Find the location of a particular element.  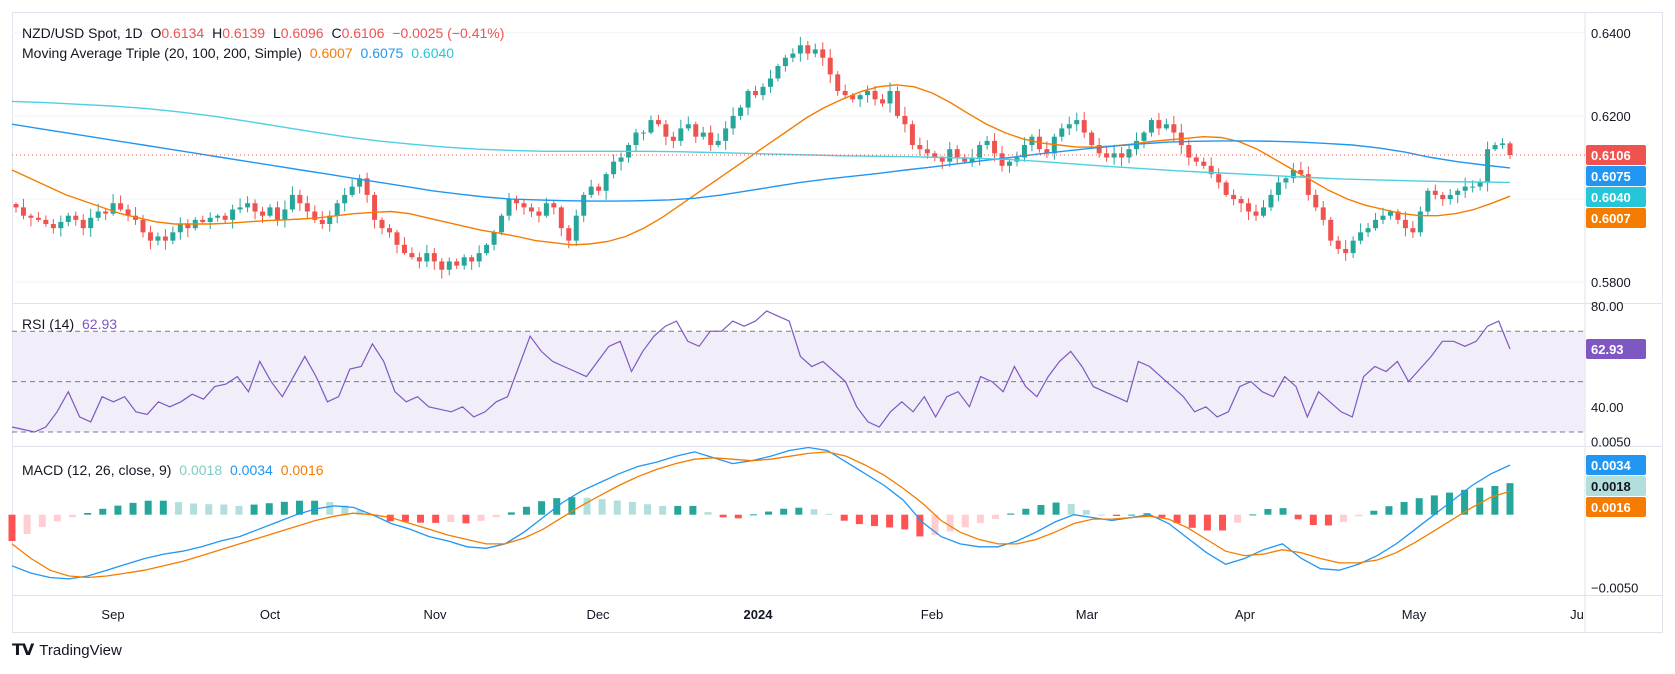

close-value: 0.6106 is located at coordinates (363, 33).